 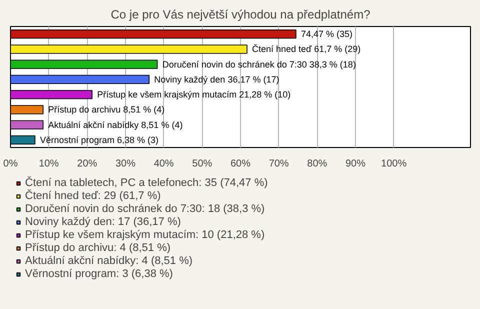 What do you see at coordinates (394, 164) in the screenshot?
I see `x-tick-label: 100%` at bounding box center [394, 164].